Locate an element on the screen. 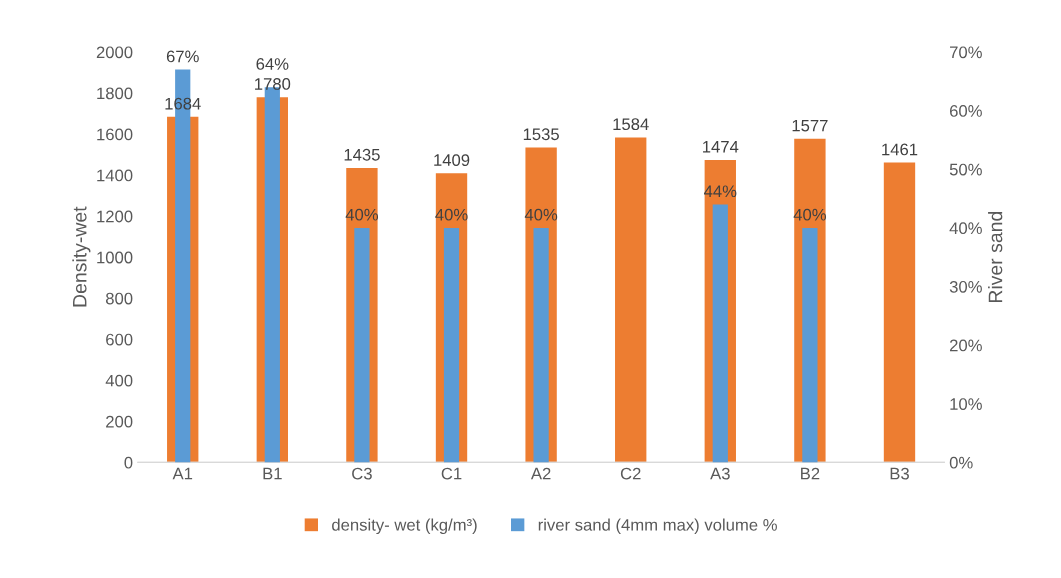 Image resolution: width=1061 pixels, height=578 pixels. y-tick-label: 1000 is located at coordinates (115, 257).